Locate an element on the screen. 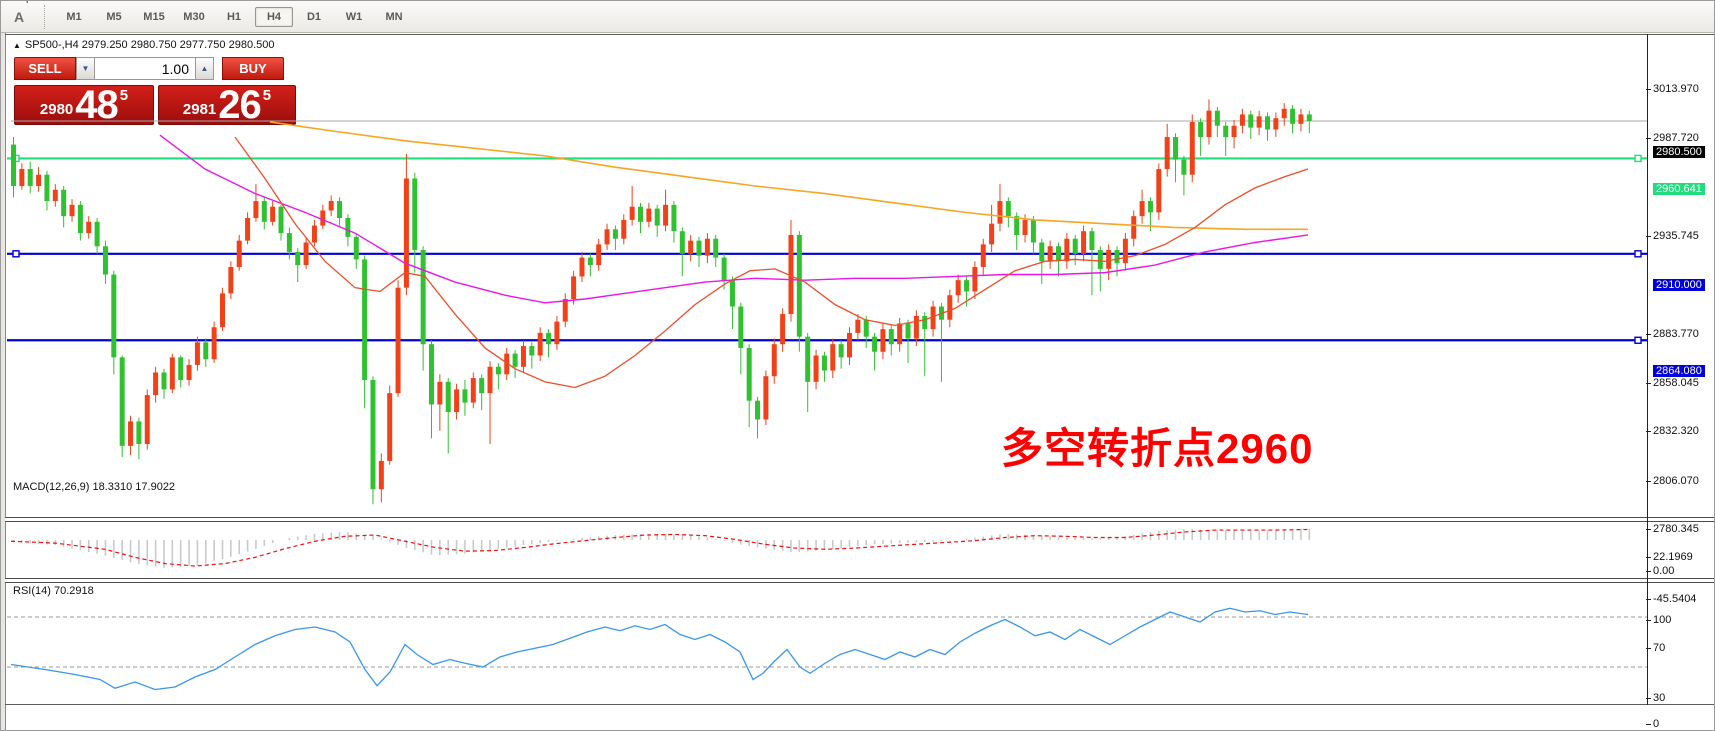  buy-price-prefix: 2981 is located at coordinates (199, 109).